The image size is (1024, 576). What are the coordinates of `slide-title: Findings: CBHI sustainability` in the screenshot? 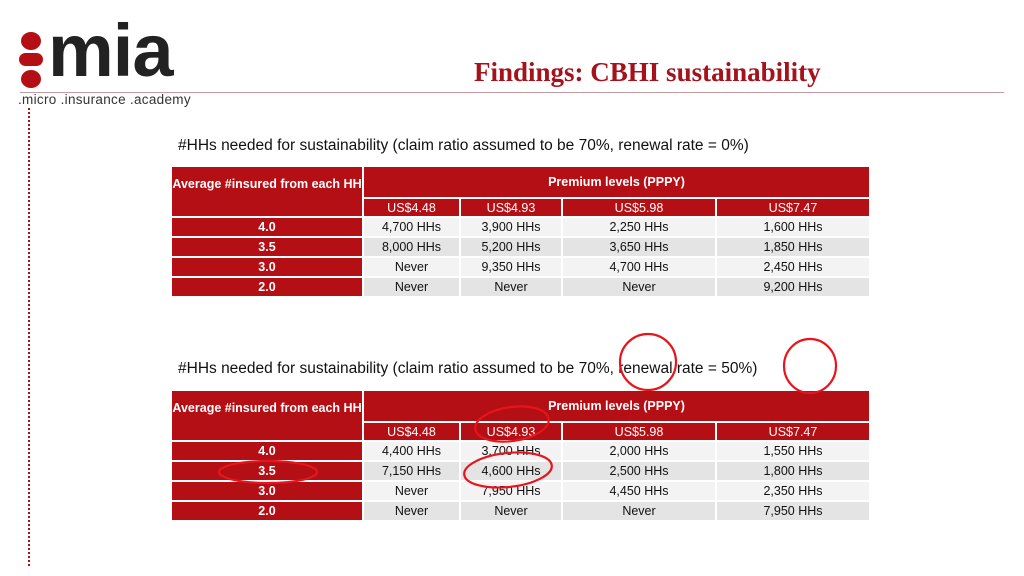 It's located at (647, 72).